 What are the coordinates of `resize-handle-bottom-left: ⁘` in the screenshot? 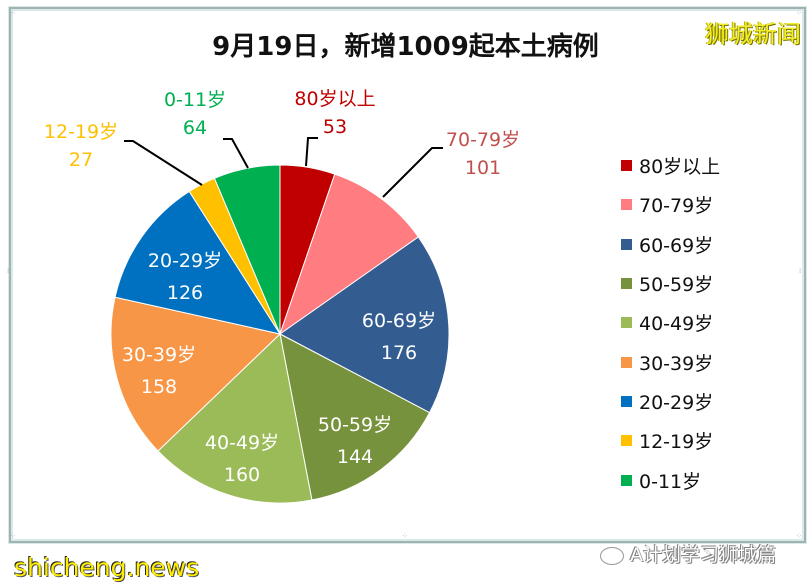 It's located at (13, 536).